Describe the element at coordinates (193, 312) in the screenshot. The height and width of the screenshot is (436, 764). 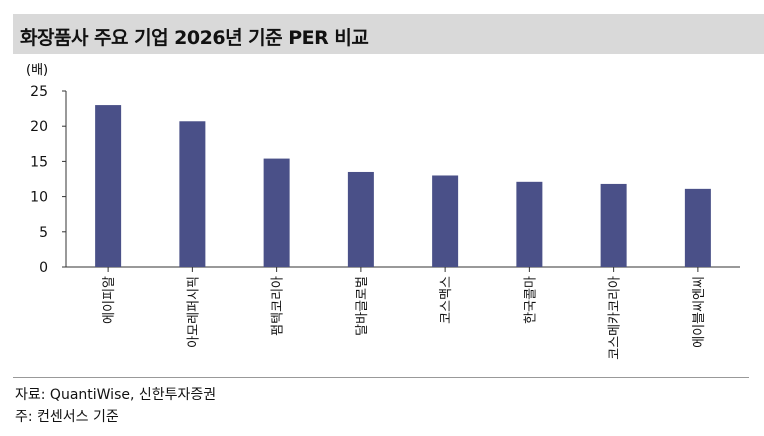
I see `x-tick-label: 아모레퍼시픽` at that location.